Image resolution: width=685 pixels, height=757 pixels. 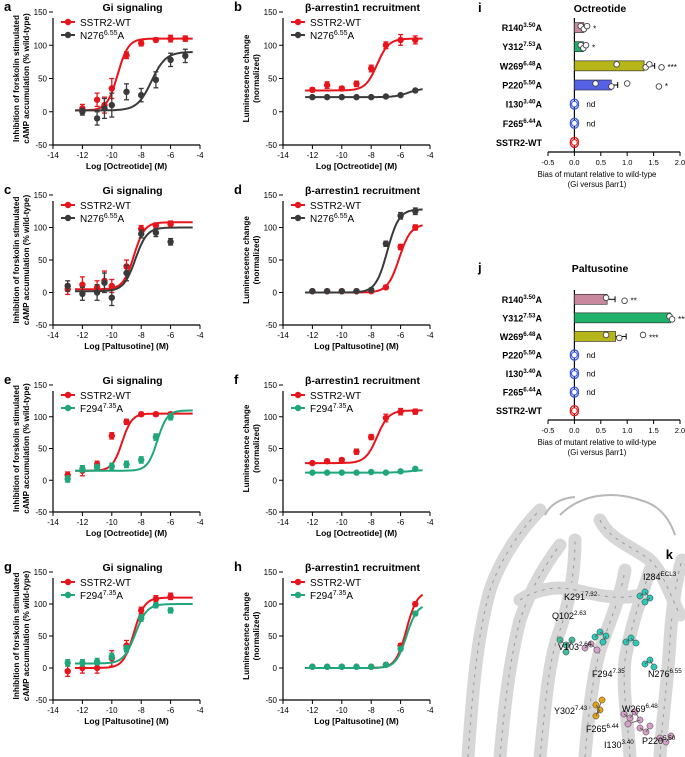 What do you see at coordinates (669, 574) in the screenshot?
I see `residue-label-0-sup: ECL3` at bounding box center [669, 574].